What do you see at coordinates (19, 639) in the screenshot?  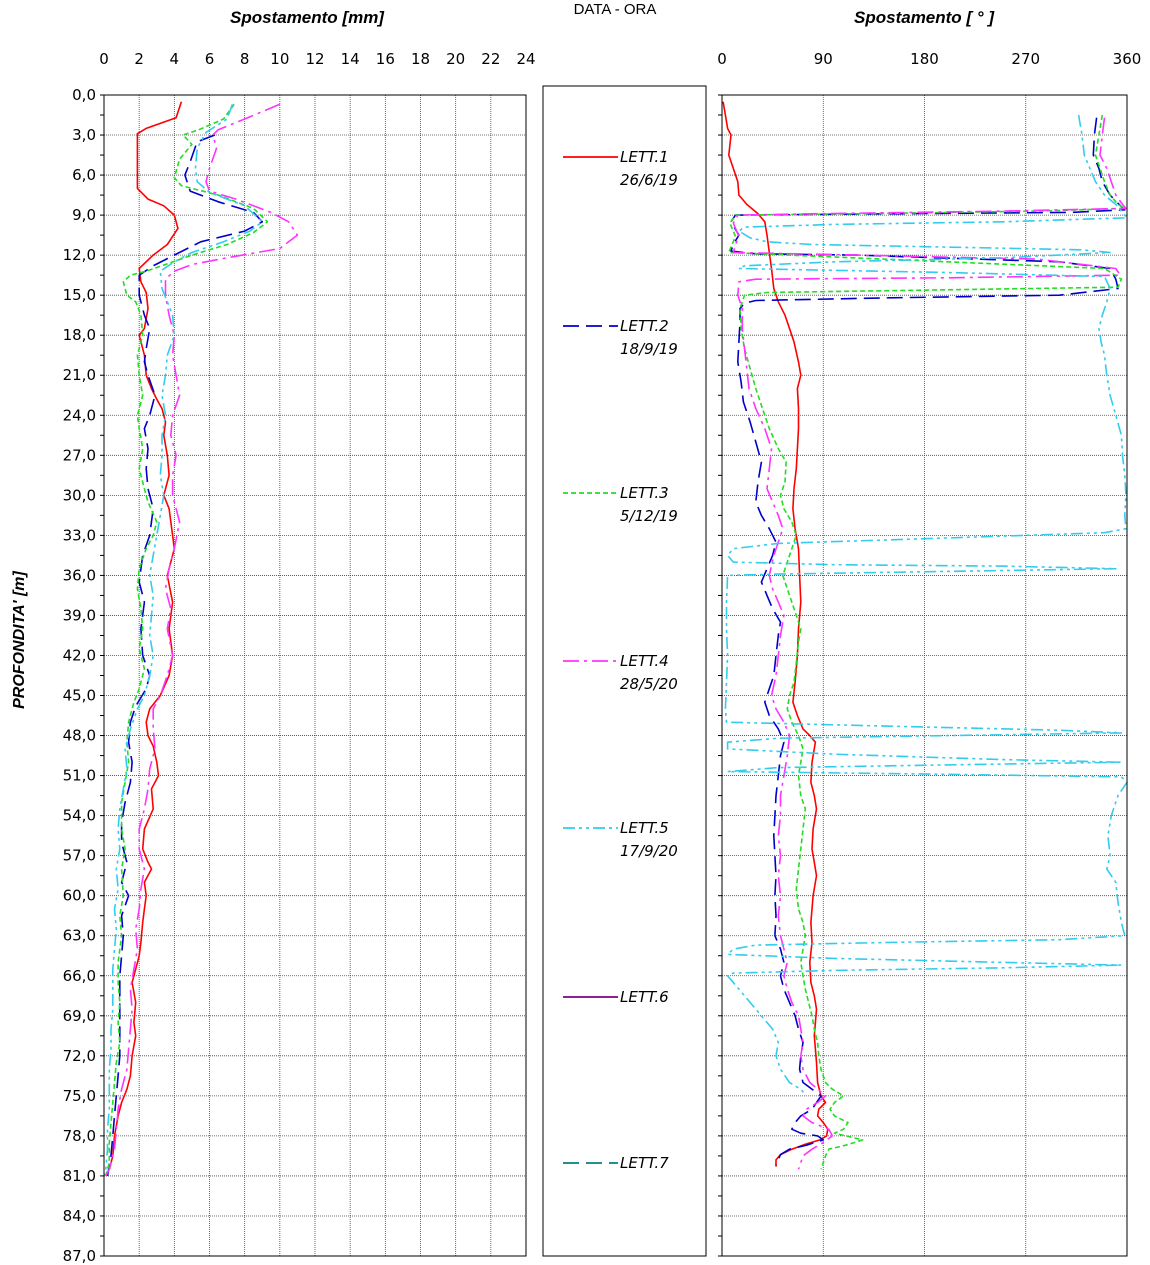 I see `y-axis-label-depth: PROFONDITA' [m]` at bounding box center [19, 639].